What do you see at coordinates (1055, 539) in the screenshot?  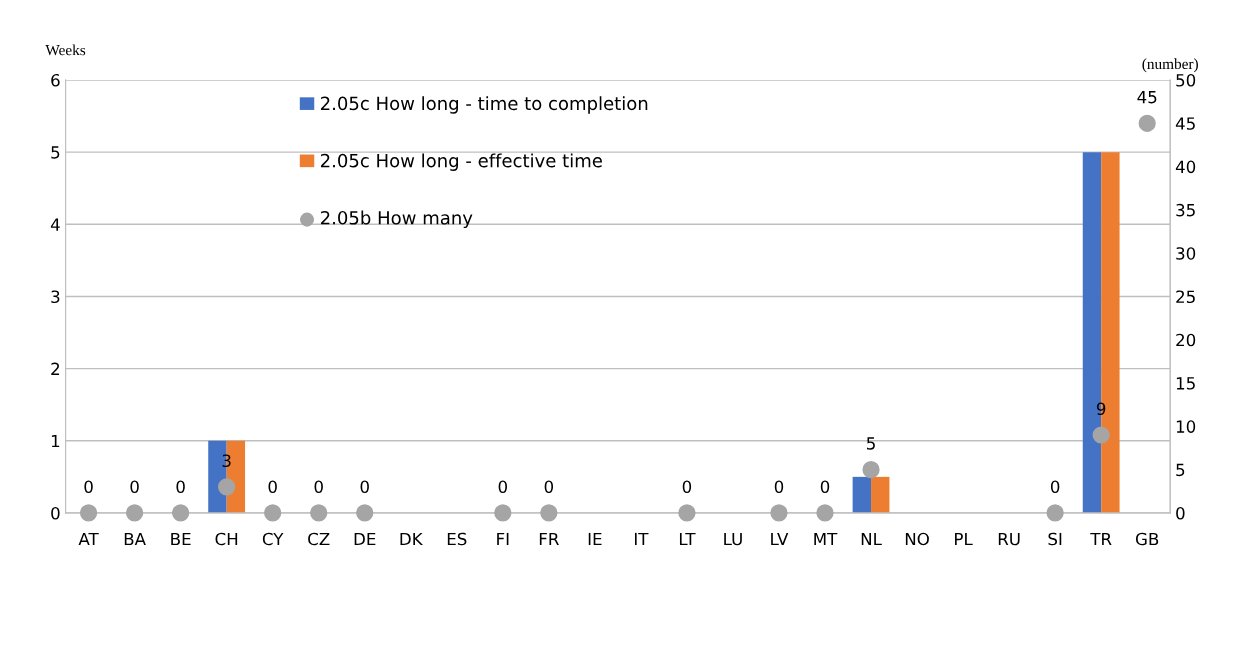 I see `x-tick-label: SI` at bounding box center [1055, 539].